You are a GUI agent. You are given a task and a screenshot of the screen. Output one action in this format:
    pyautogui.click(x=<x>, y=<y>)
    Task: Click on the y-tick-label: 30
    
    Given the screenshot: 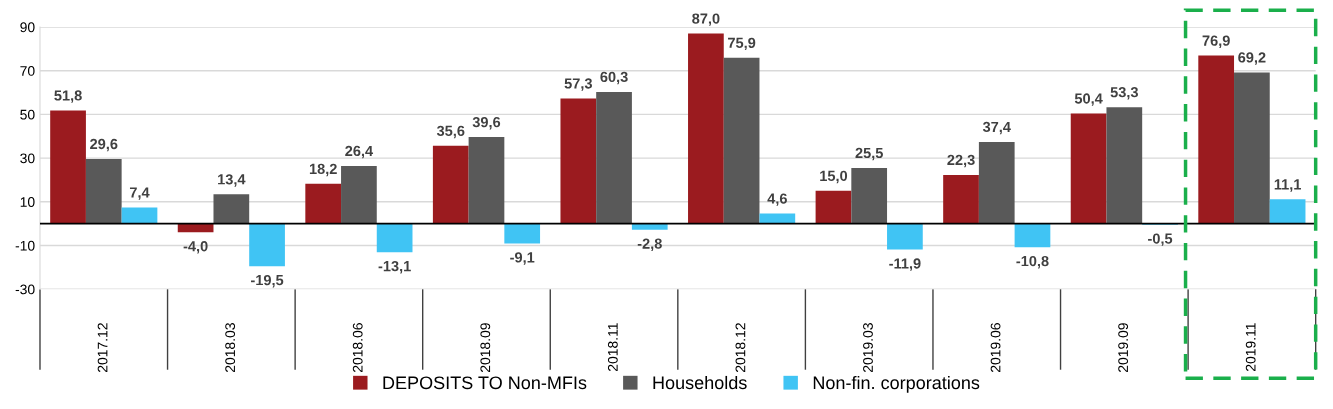 What is the action you would take?
    pyautogui.click(x=27, y=158)
    